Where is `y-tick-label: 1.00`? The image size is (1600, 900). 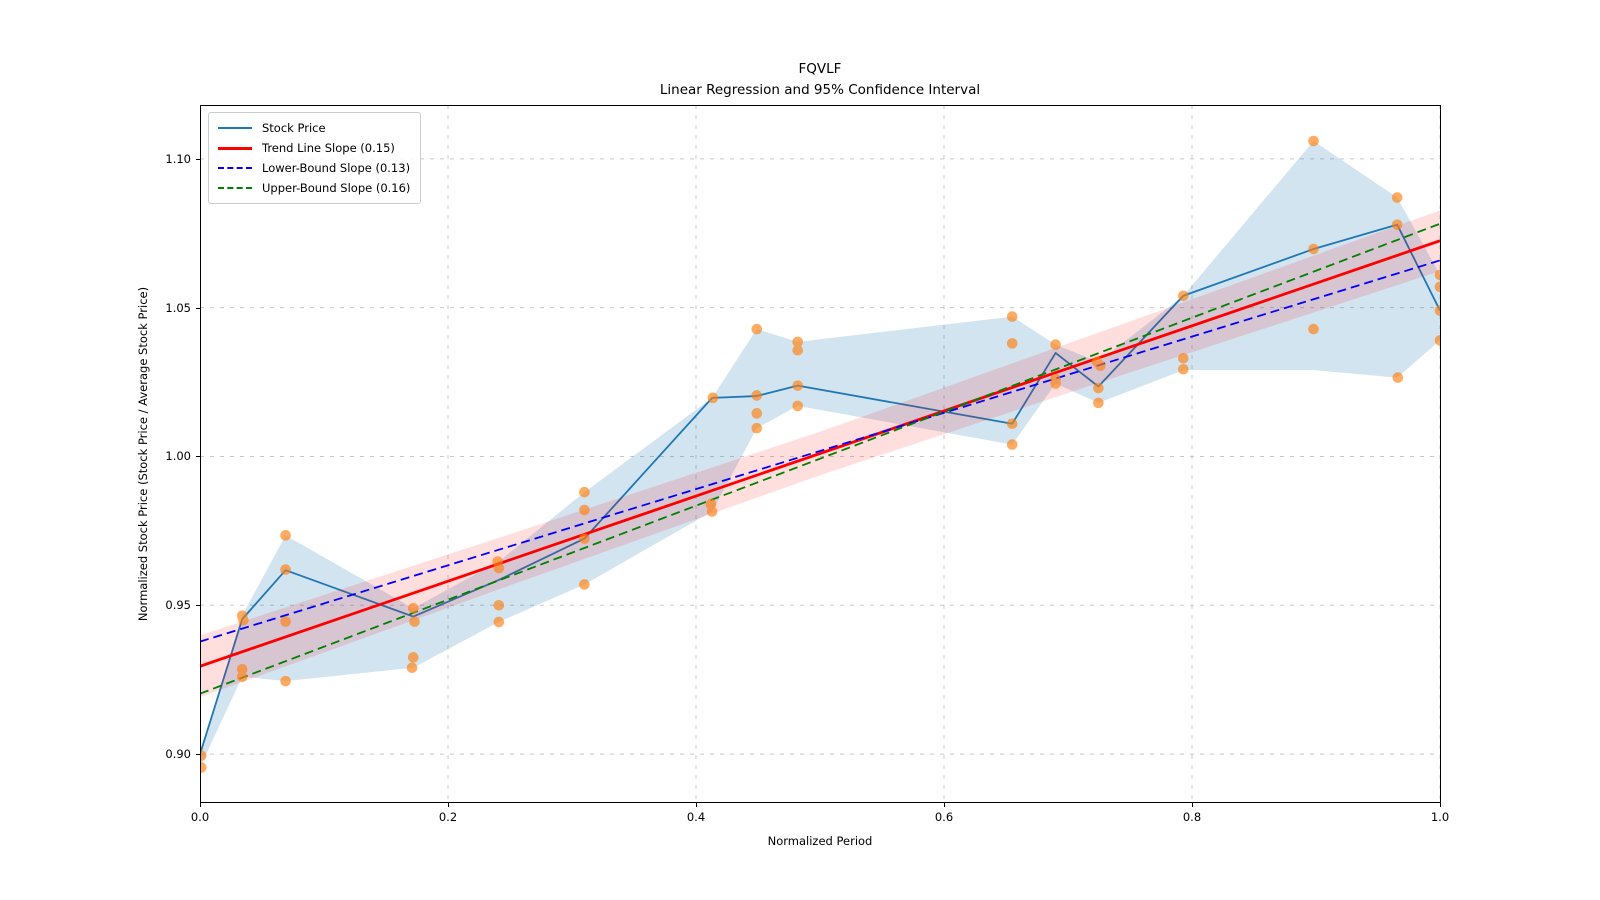 y-tick-label: 1.00 is located at coordinates (178, 456).